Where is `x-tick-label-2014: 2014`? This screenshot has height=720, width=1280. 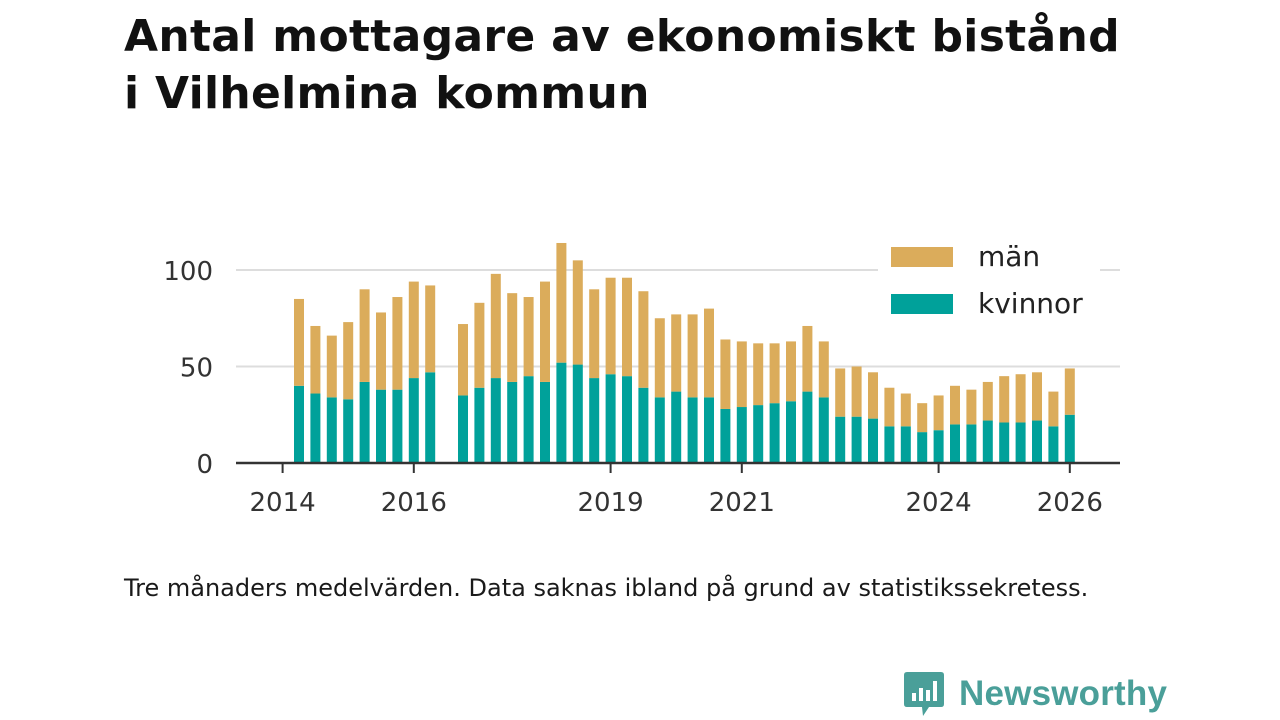
x-tick-label-2014: 2014 is located at coordinates (283, 503).